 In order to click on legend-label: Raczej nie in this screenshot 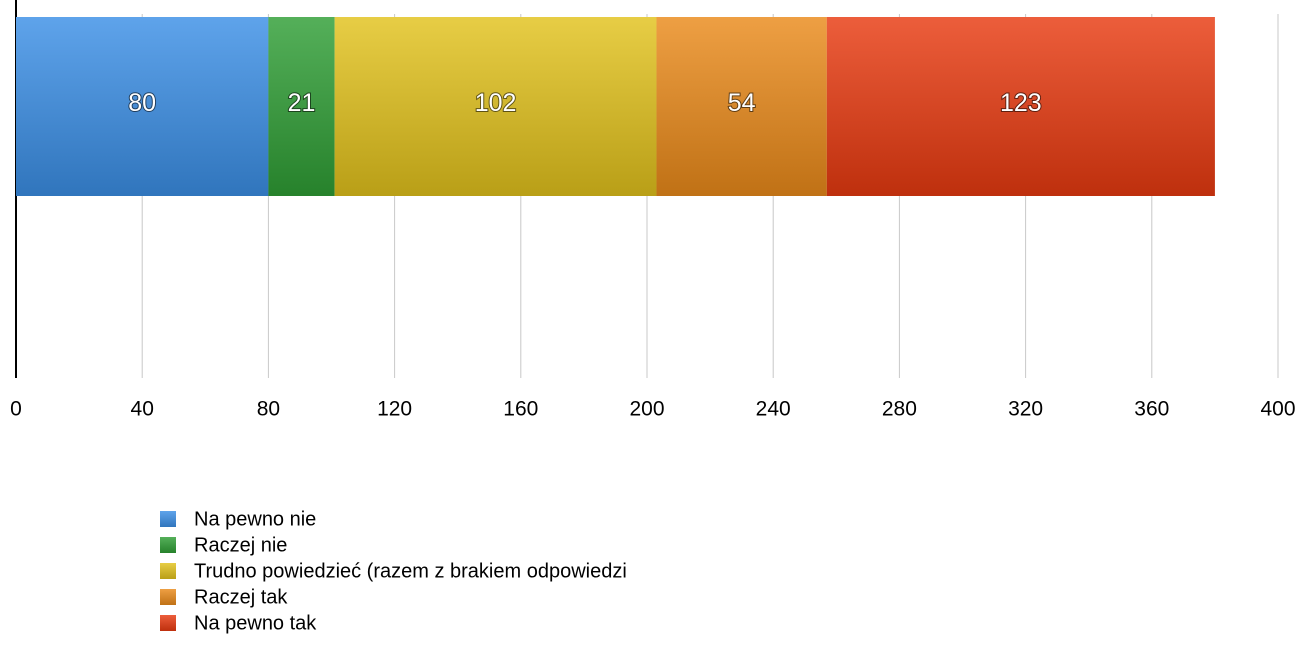, I will do `click(240, 545)`.